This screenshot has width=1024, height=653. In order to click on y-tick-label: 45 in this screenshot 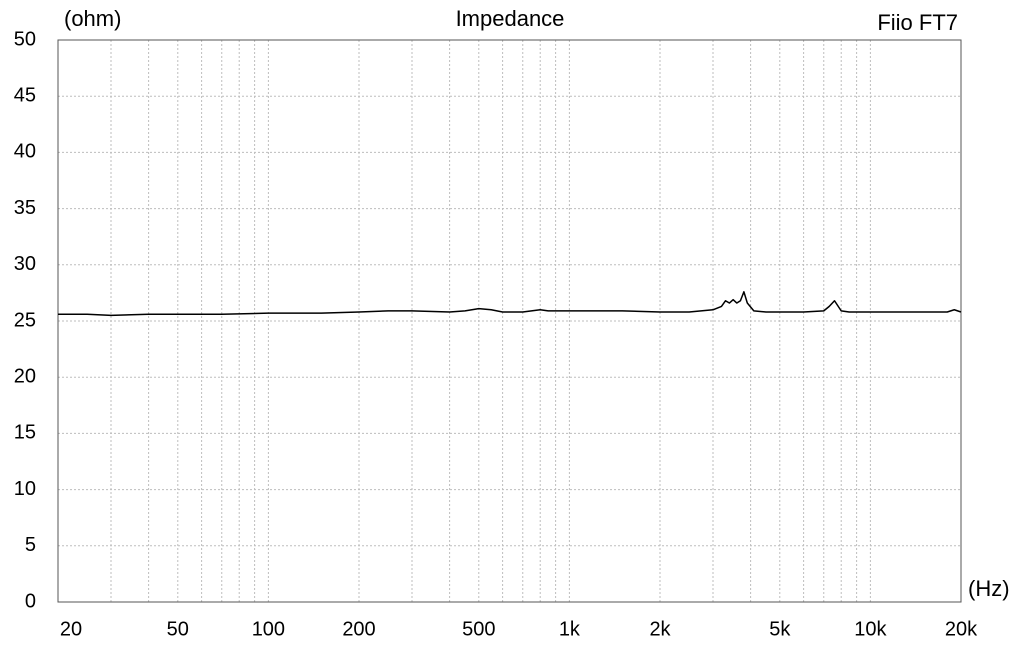, I will do `click(25, 95)`.